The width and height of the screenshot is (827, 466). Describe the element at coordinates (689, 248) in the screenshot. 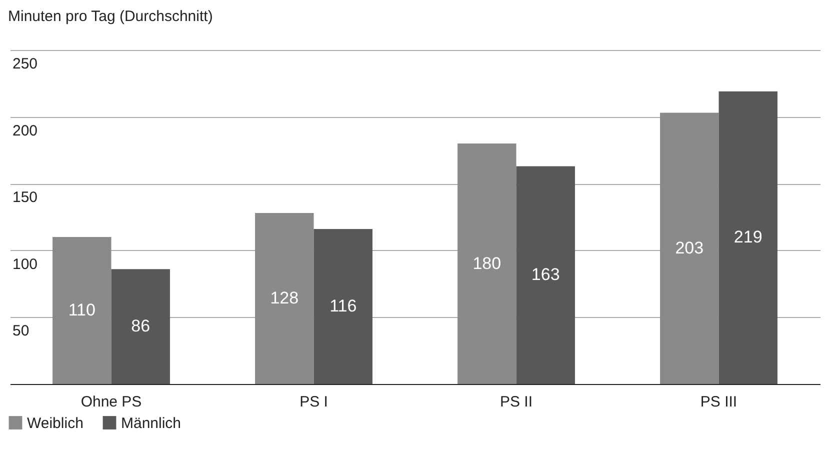

I see `data-label: 203` at that location.